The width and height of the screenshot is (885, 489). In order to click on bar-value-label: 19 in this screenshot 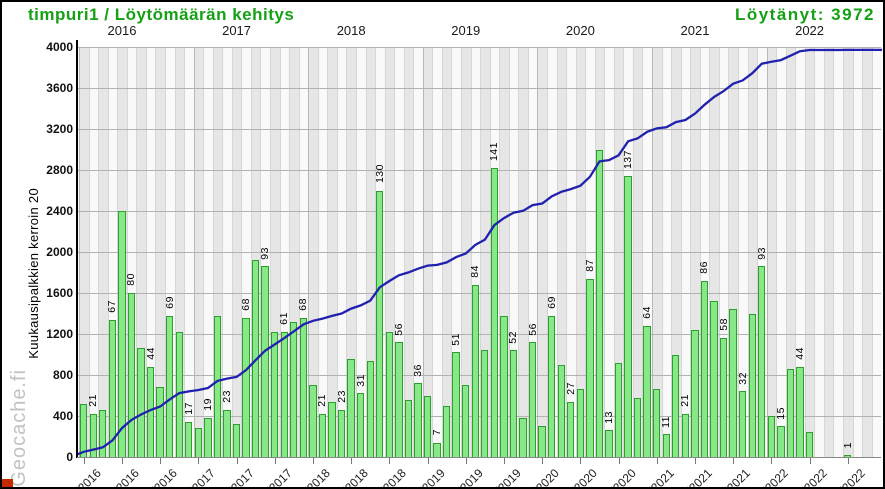, I will do `click(207, 405)`.